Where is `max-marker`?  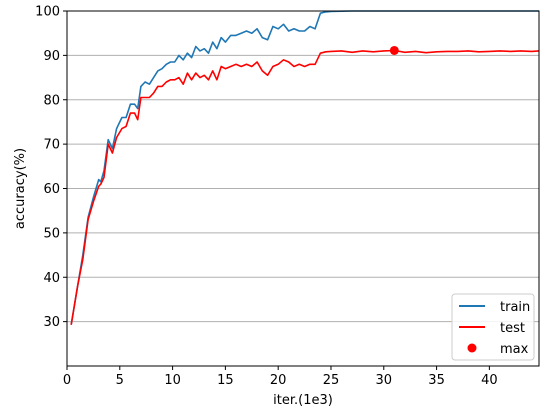
max-marker is located at coordinates (394, 50).